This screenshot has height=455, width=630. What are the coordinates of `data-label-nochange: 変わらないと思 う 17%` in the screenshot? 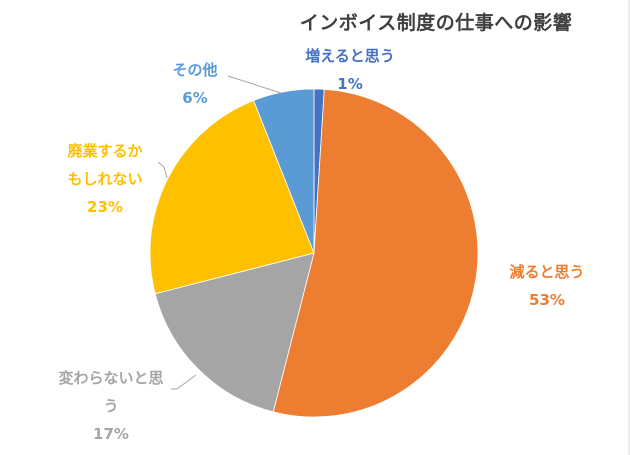 It's located at (111, 406).